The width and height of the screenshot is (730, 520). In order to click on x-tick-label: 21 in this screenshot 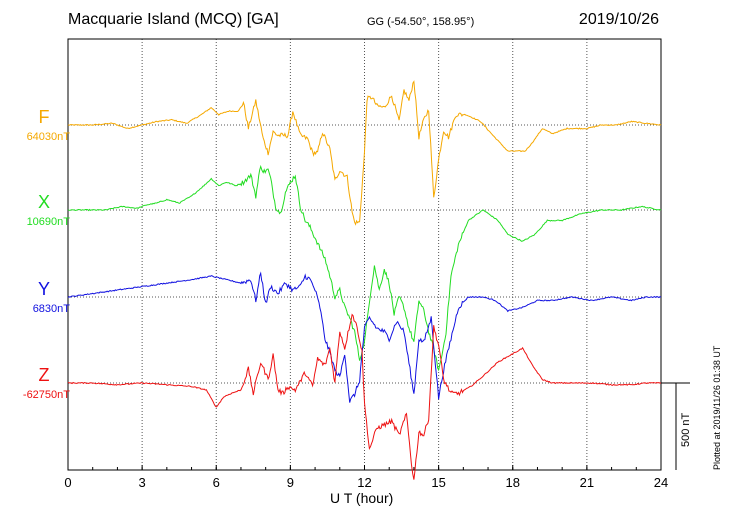, I will do `click(587, 482)`.